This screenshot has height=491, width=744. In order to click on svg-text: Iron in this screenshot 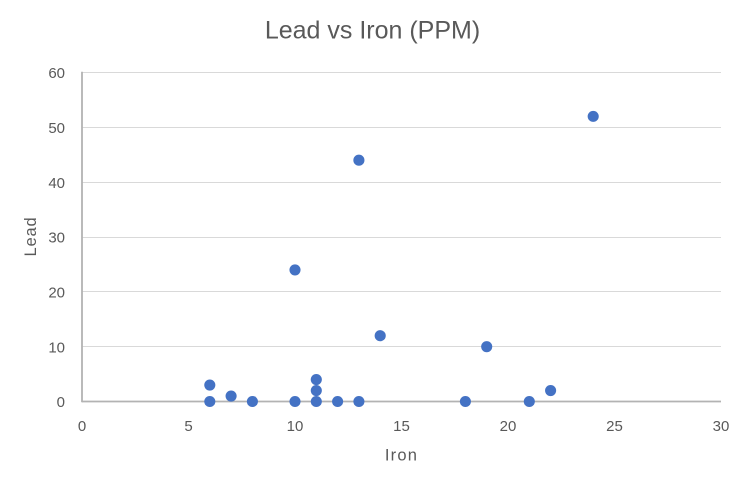, I will do `click(401, 455)`.